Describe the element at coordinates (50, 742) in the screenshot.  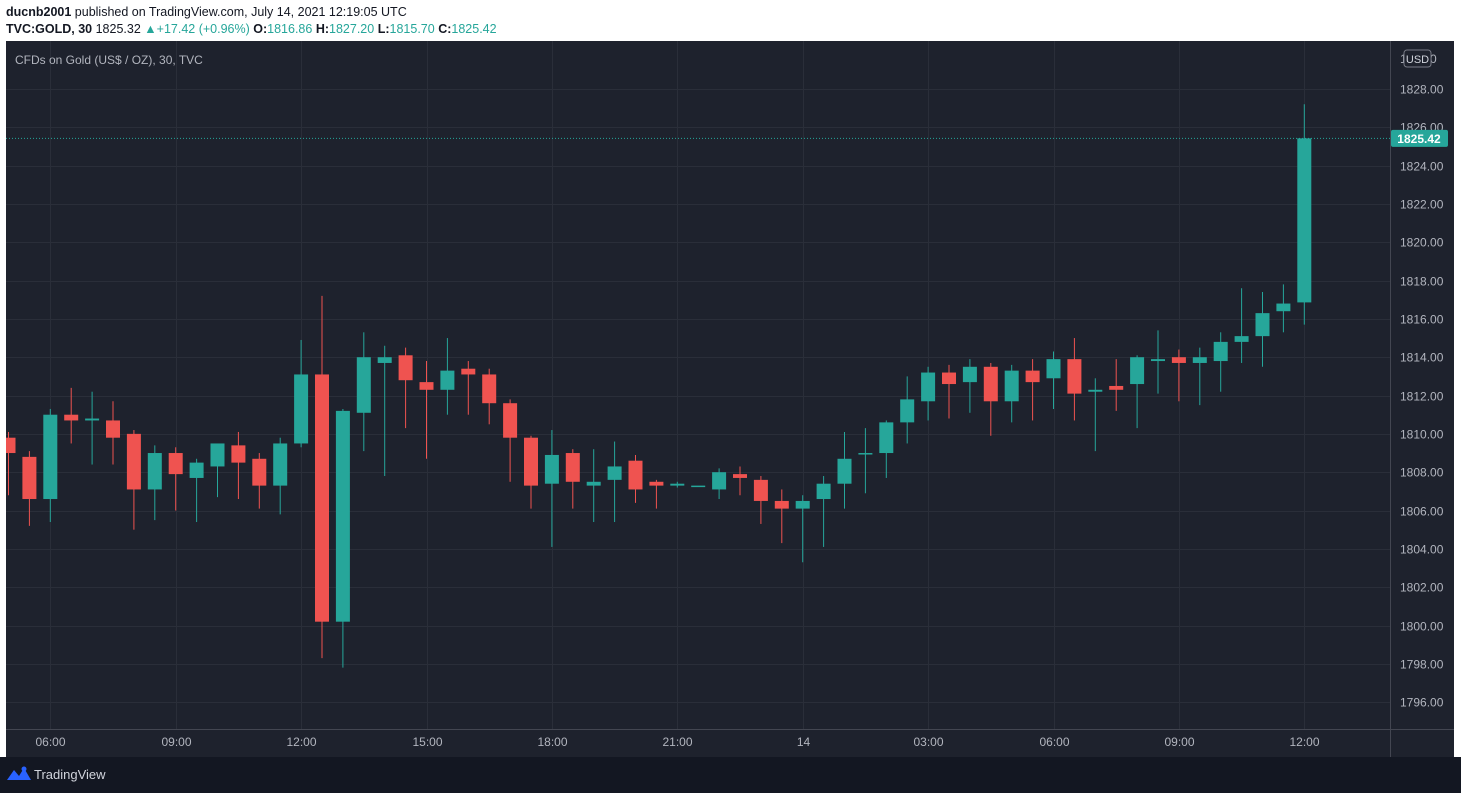
I see `time-tick-label: 06:00` at that location.